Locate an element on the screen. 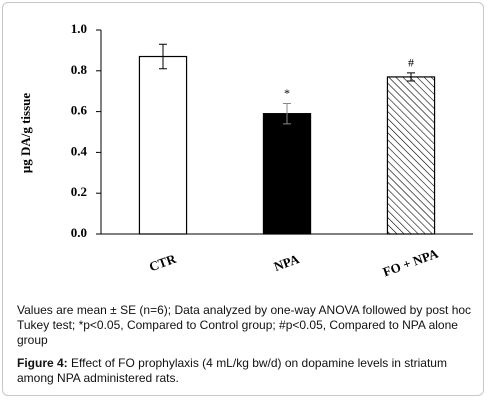 The width and height of the screenshot is (488, 400). significance-mark: * is located at coordinates (287, 93).